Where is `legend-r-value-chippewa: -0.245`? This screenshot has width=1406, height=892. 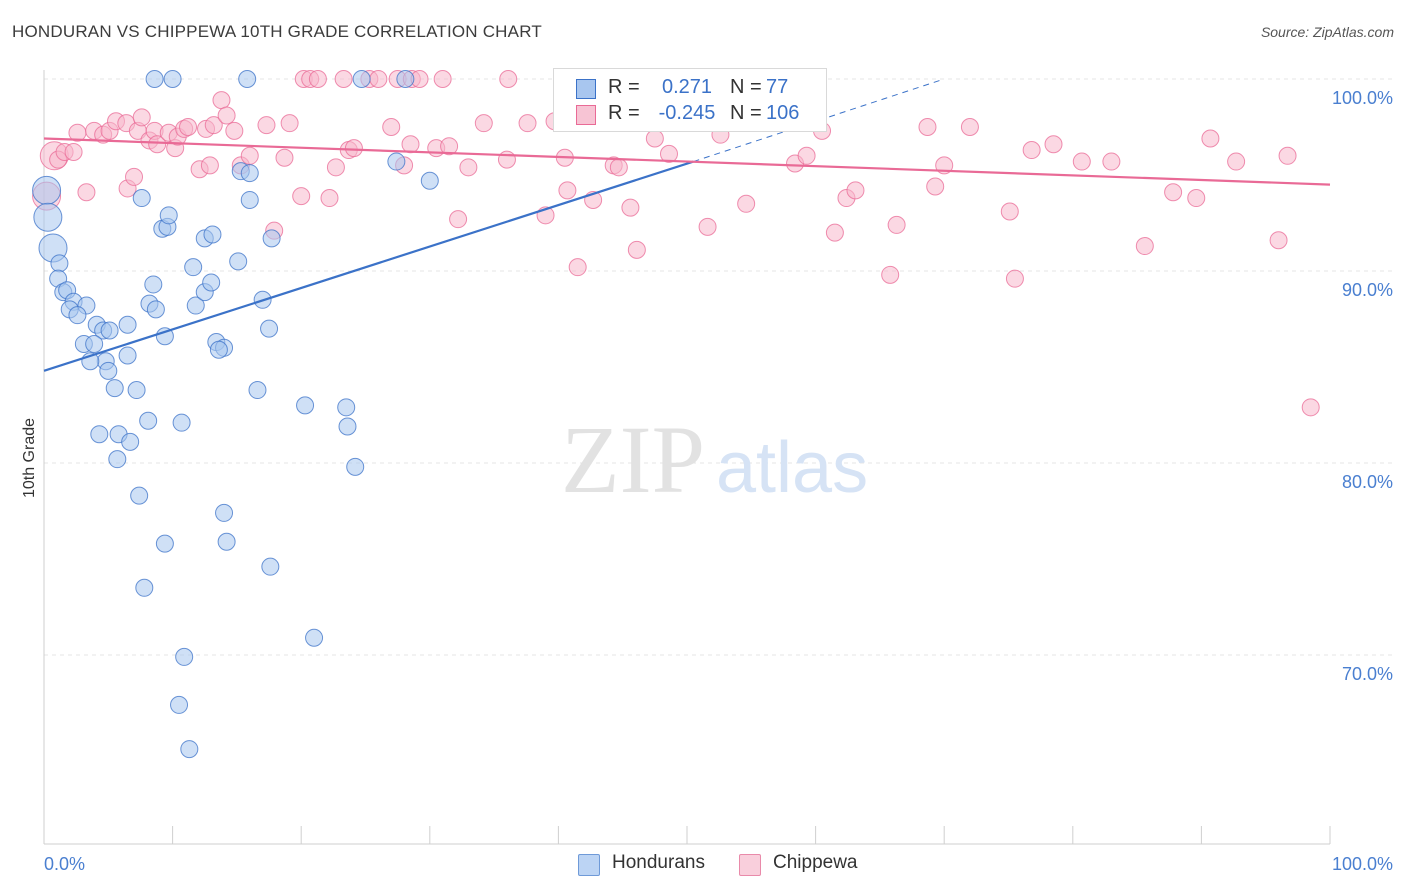
legend-r-value-chippewa: -0.245 is located at coordinates (687, 113).